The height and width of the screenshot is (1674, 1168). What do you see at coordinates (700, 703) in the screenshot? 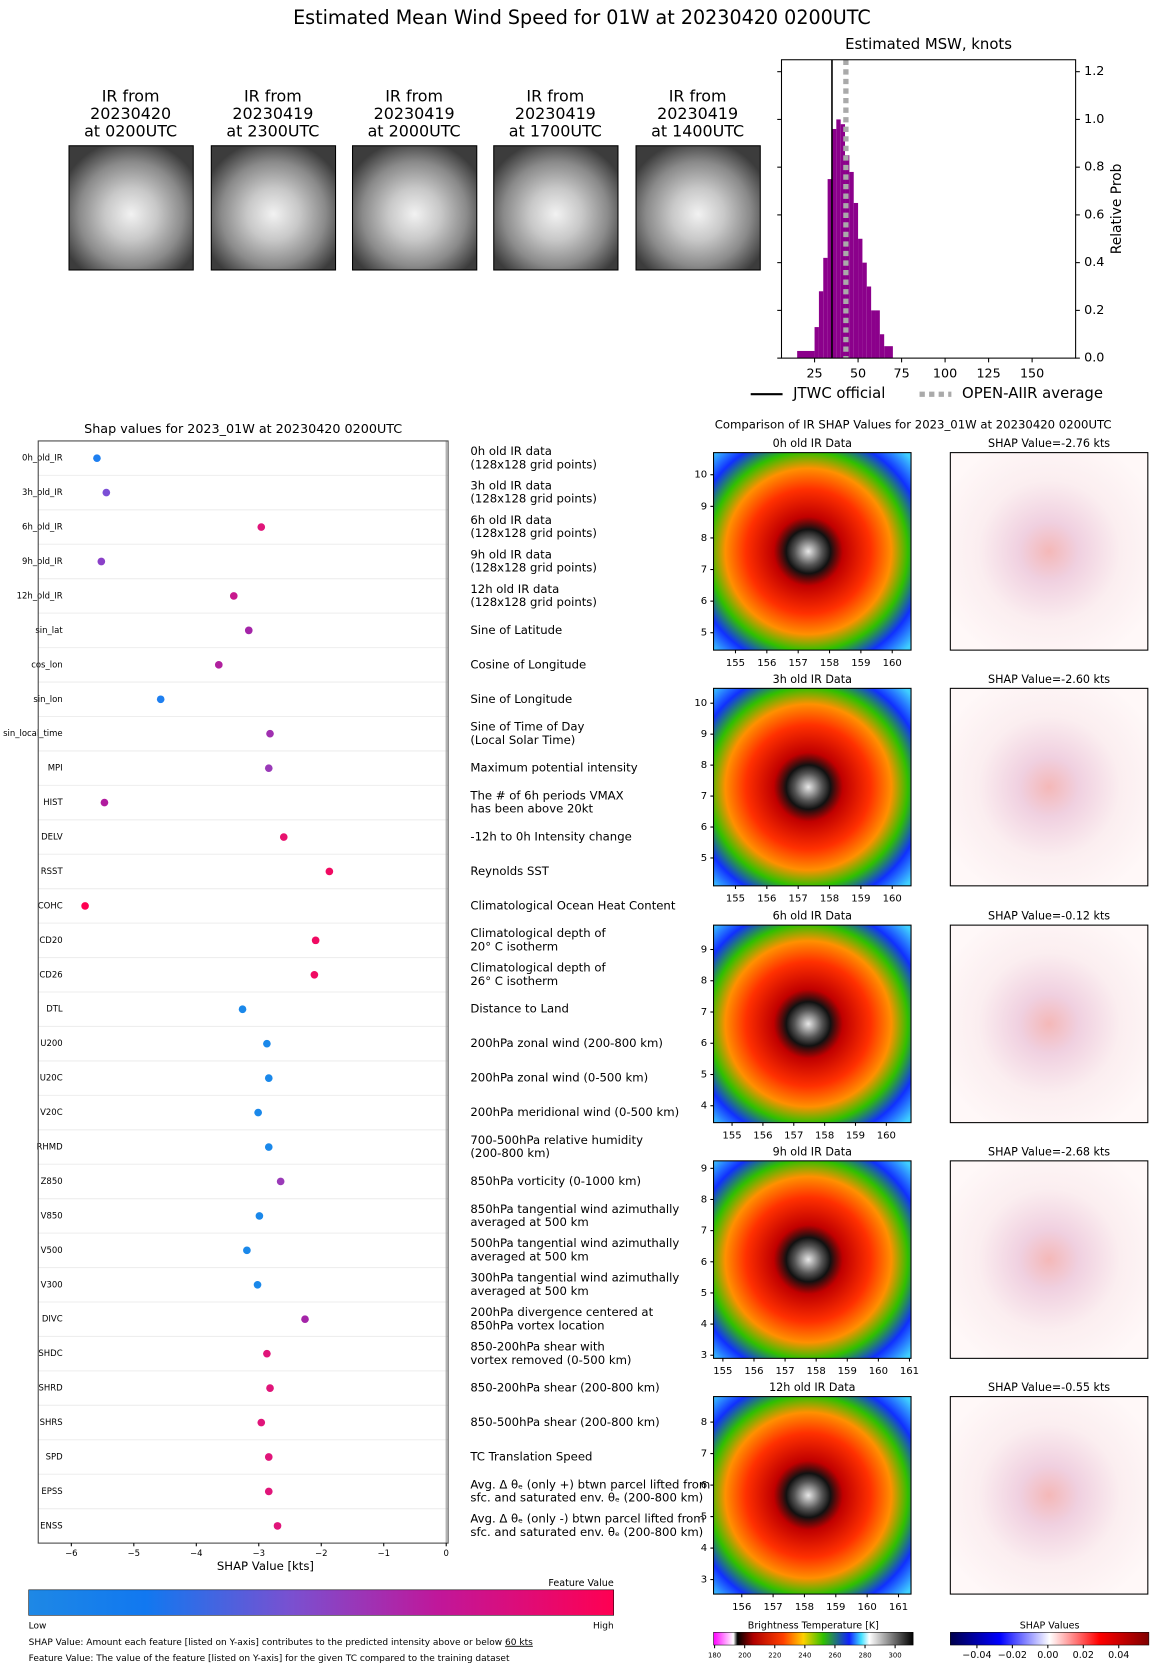
I see `y-tick-label: 10` at bounding box center [700, 703].